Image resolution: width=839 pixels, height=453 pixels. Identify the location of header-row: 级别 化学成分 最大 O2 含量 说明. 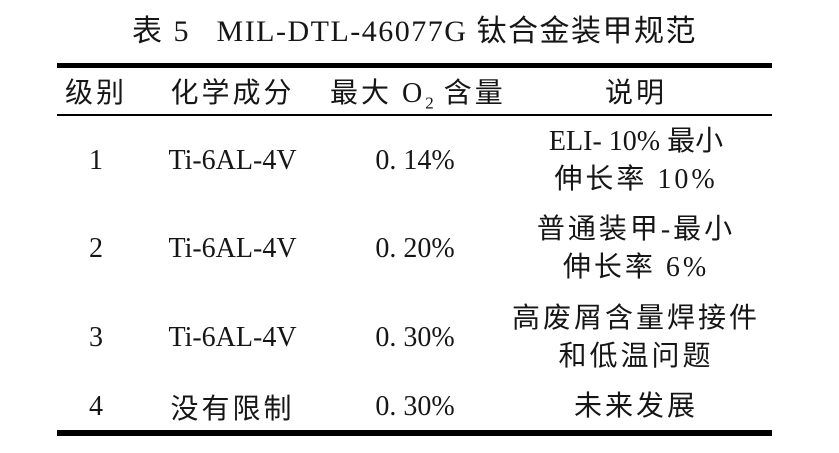
(414, 90).